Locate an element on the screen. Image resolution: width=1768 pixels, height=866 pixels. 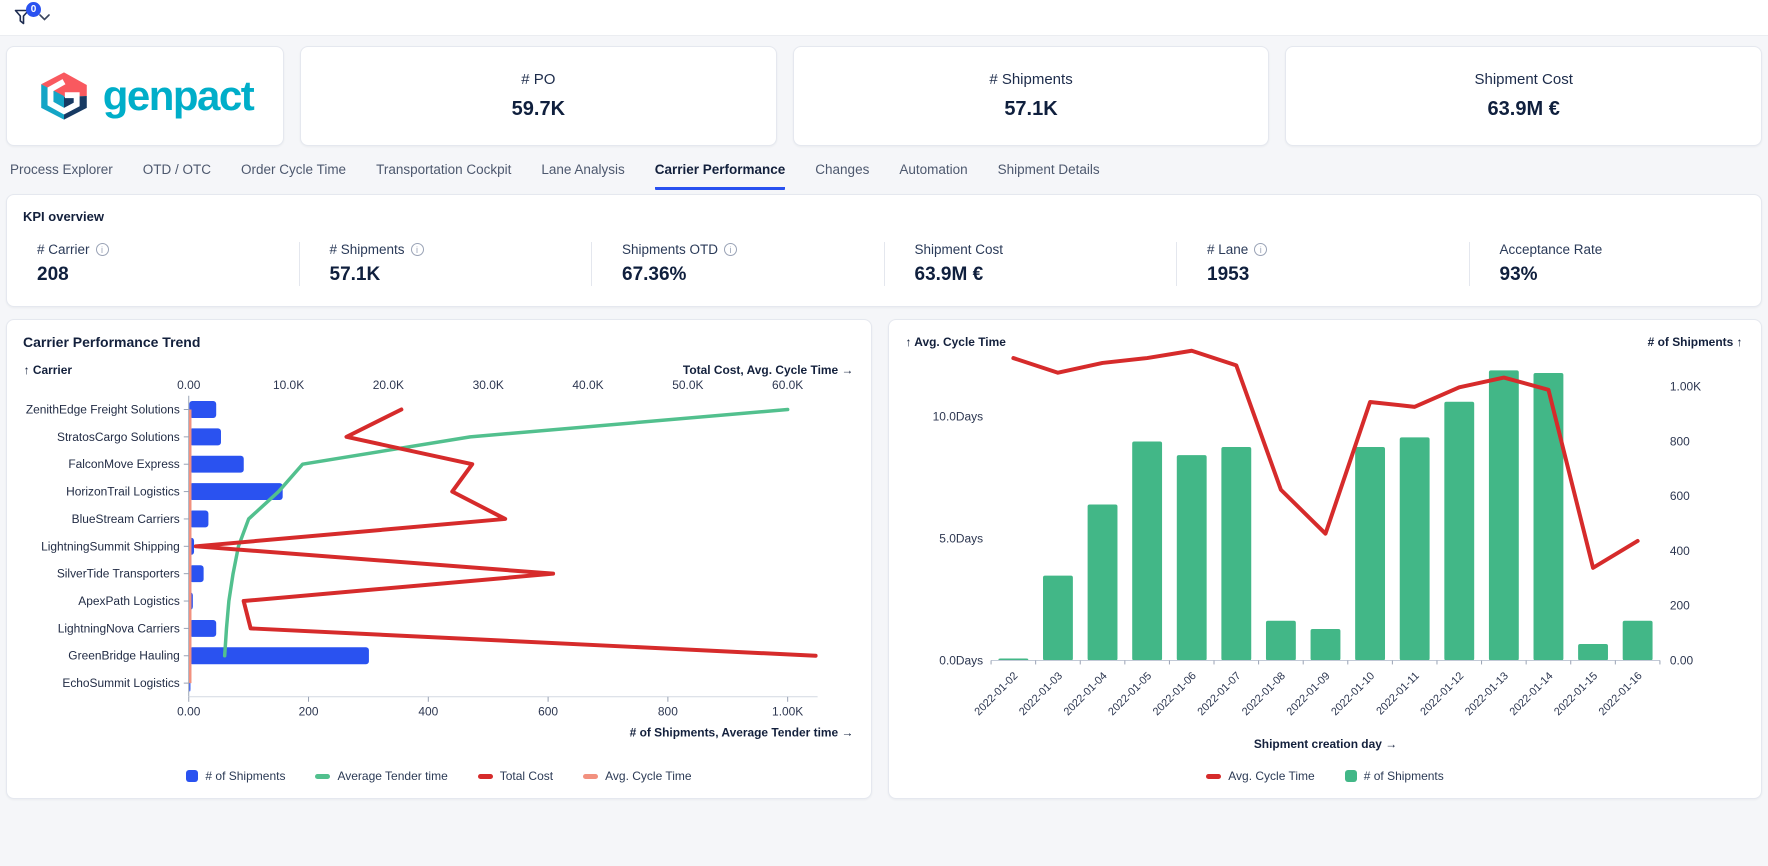
carrier-label: HorizonTrail Logistics is located at coordinates (123, 492).